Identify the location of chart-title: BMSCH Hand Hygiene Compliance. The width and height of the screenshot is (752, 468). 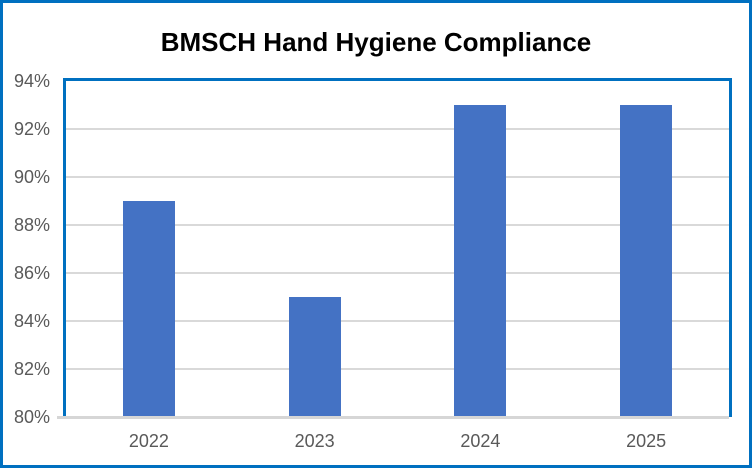
(376, 42).